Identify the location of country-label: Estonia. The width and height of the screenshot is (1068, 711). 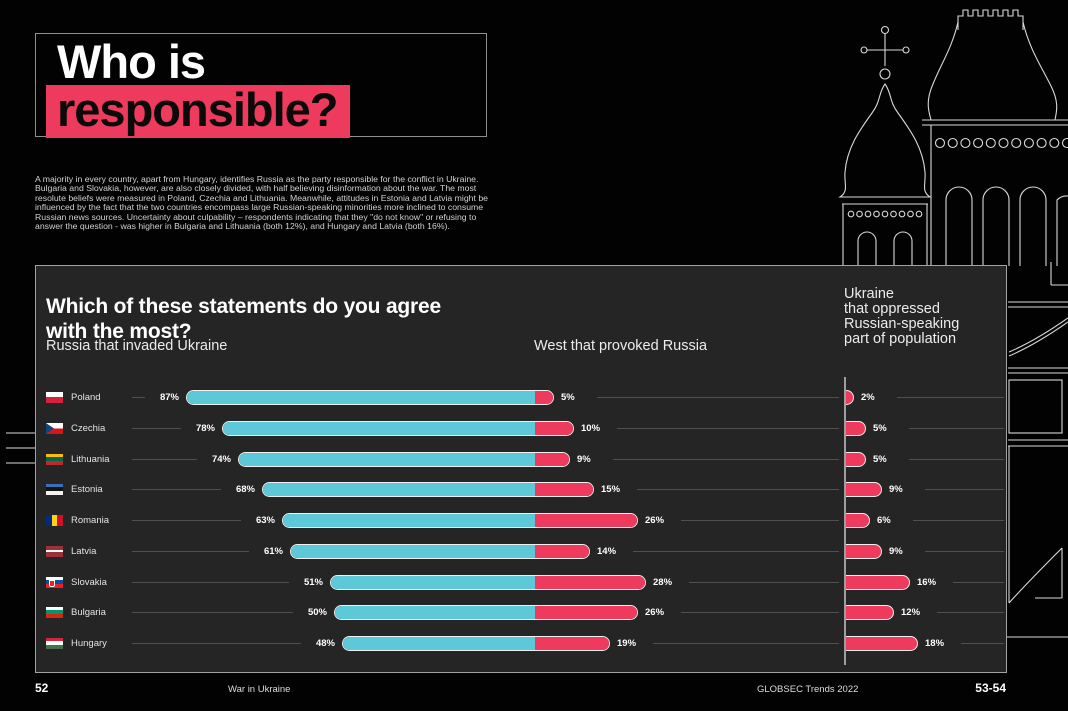
(87, 489).